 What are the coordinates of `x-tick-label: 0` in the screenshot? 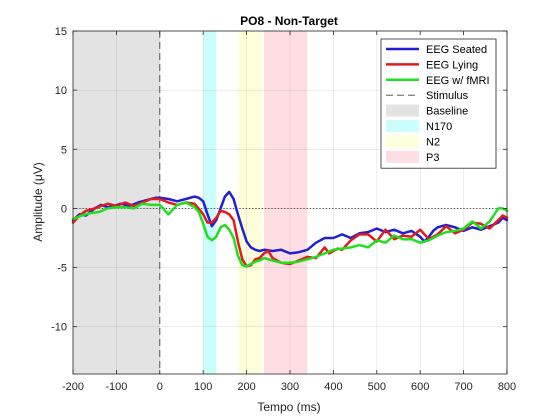 It's located at (160, 387).